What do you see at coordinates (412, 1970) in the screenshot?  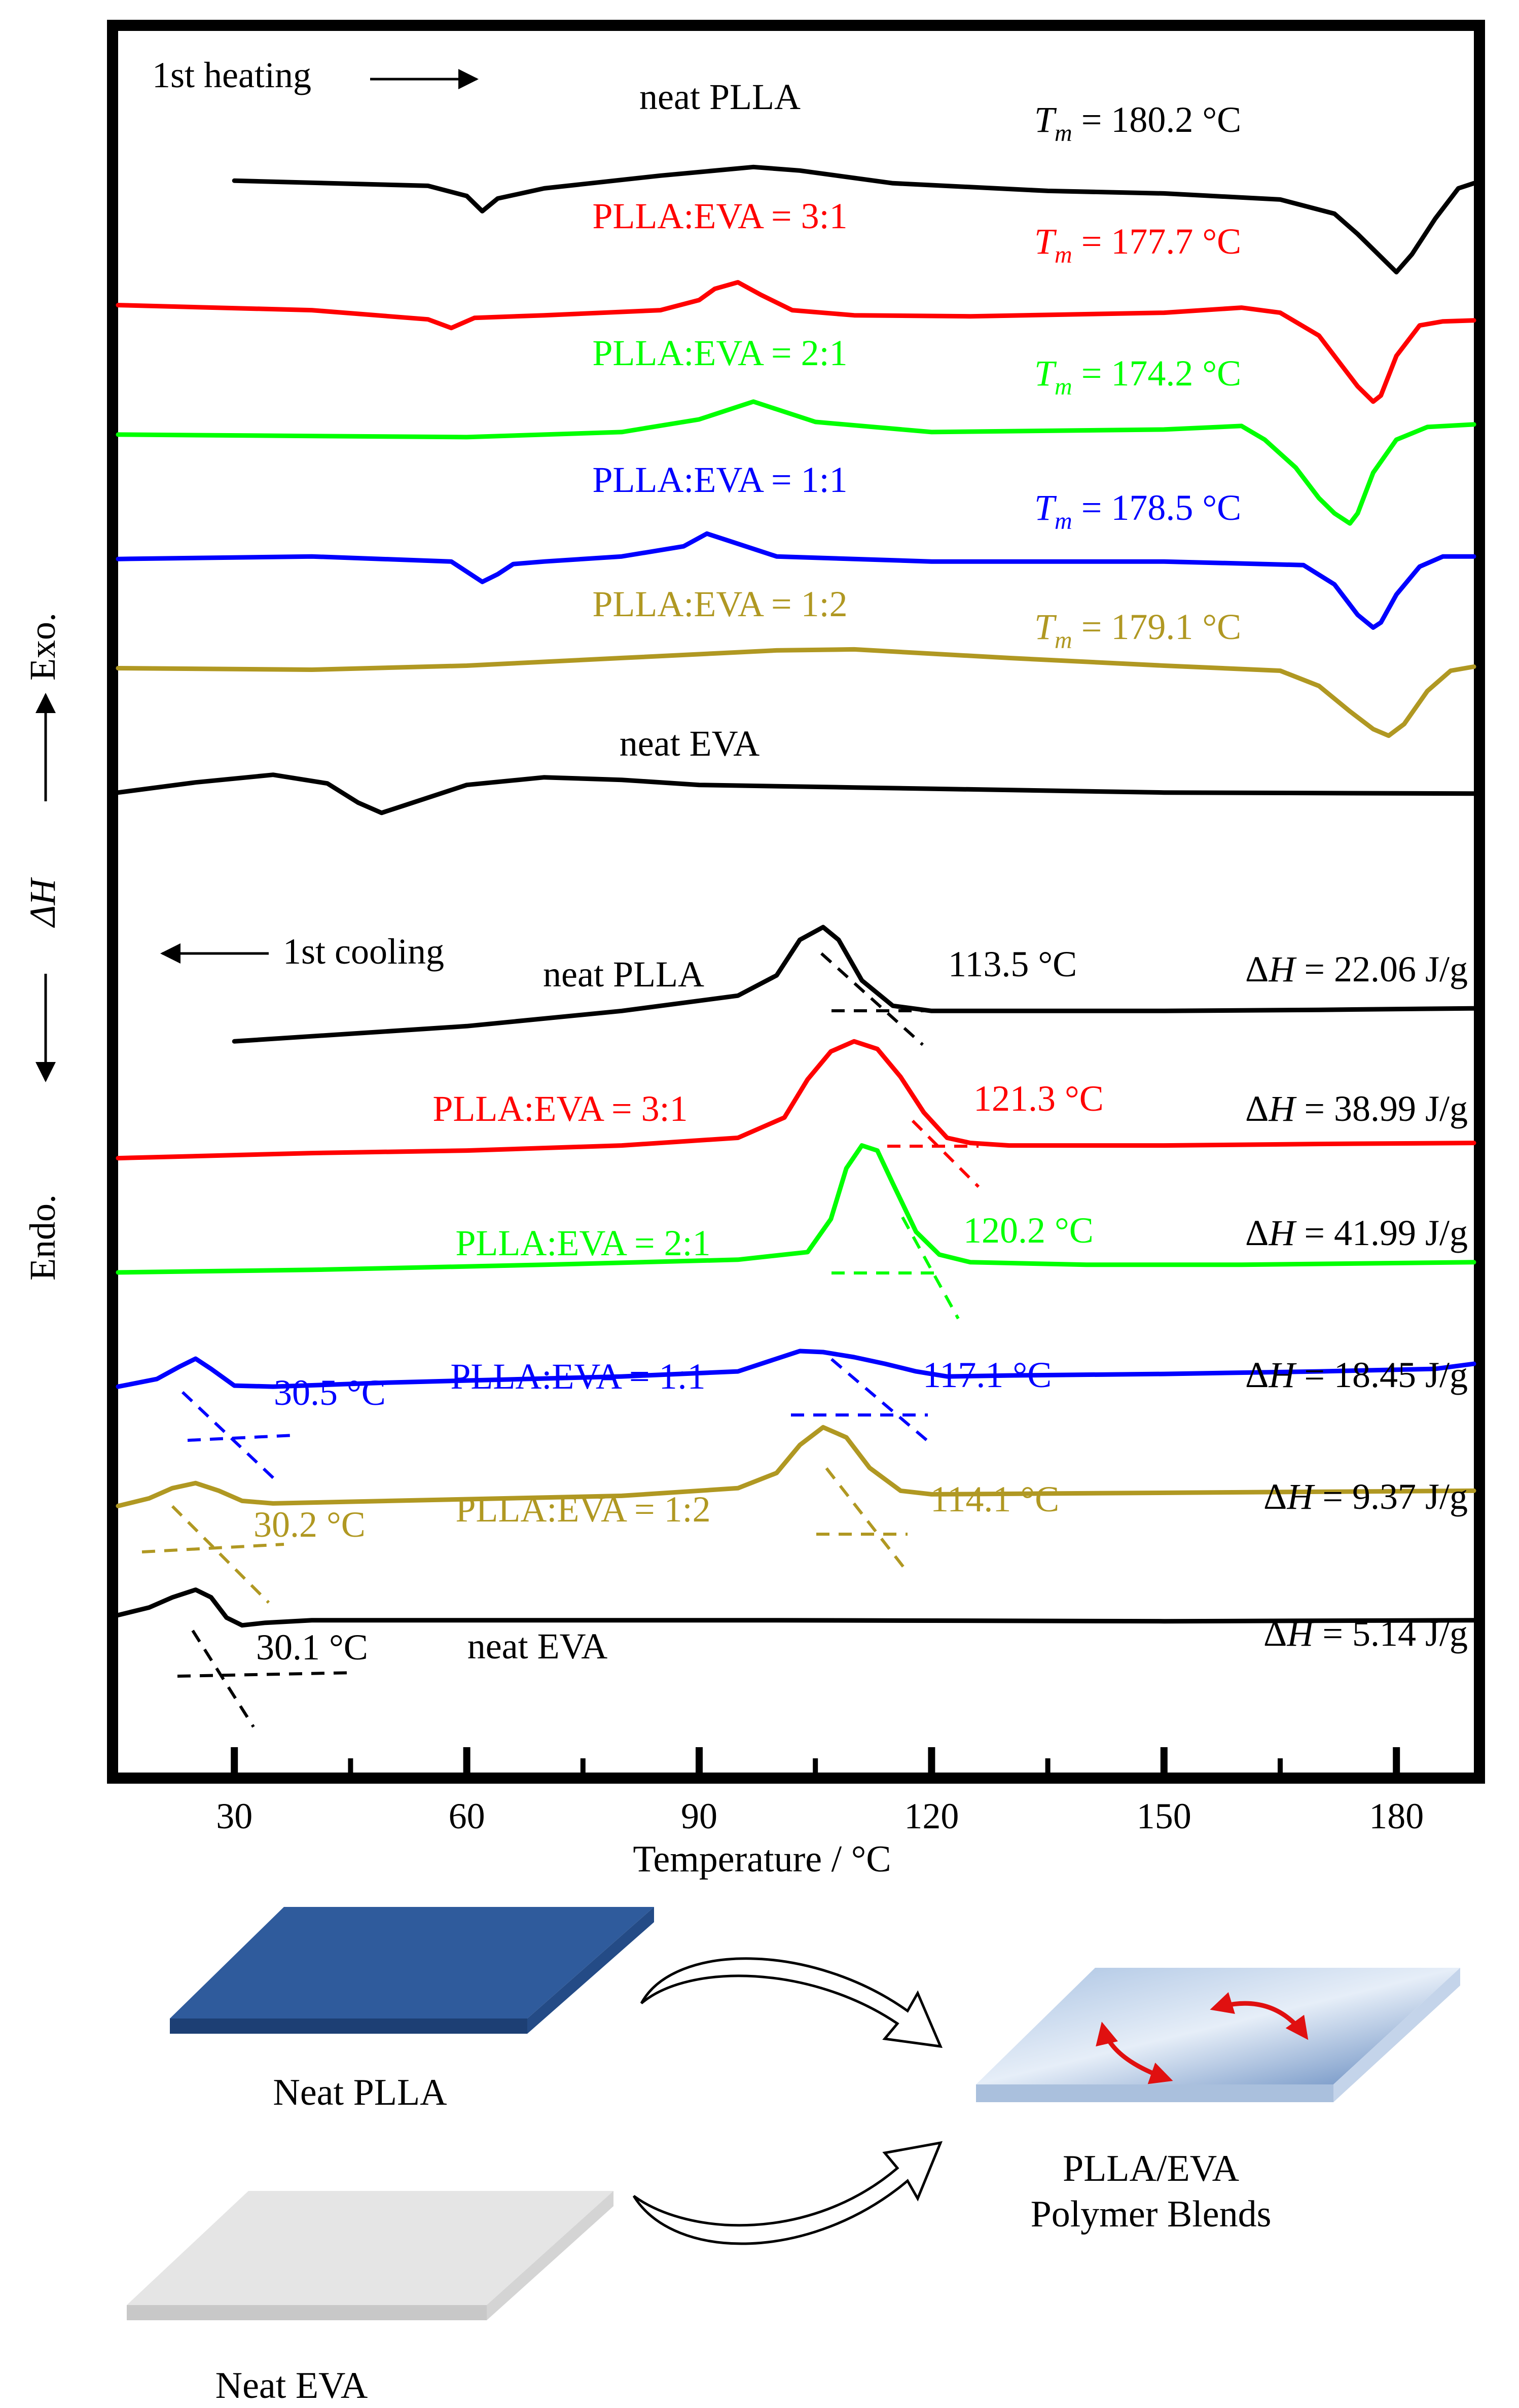 I see `pla-sheet` at bounding box center [412, 1970].